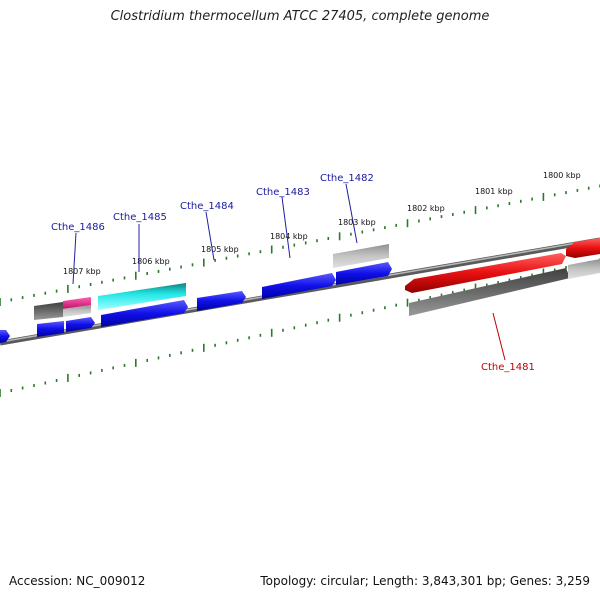 This screenshot has width=600, height=600. Describe the element at coordinates (426, 208) in the screenshot. I see `scale-label-1802: 1802 kbp` at that location.